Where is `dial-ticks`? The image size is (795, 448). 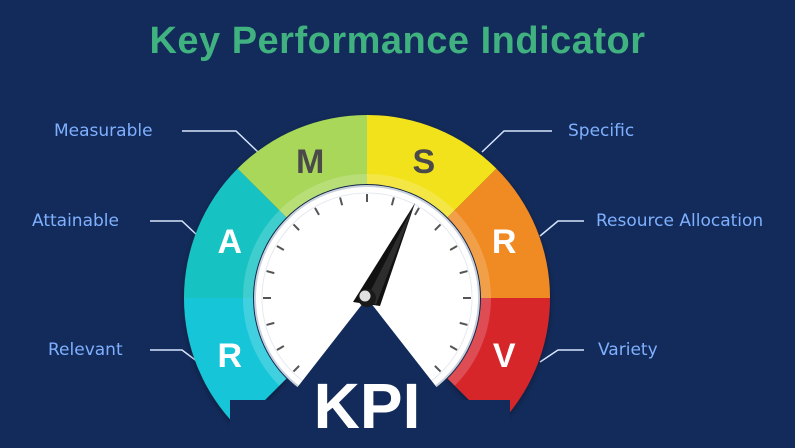 dial-ticks is located at coordinates (367, 283).